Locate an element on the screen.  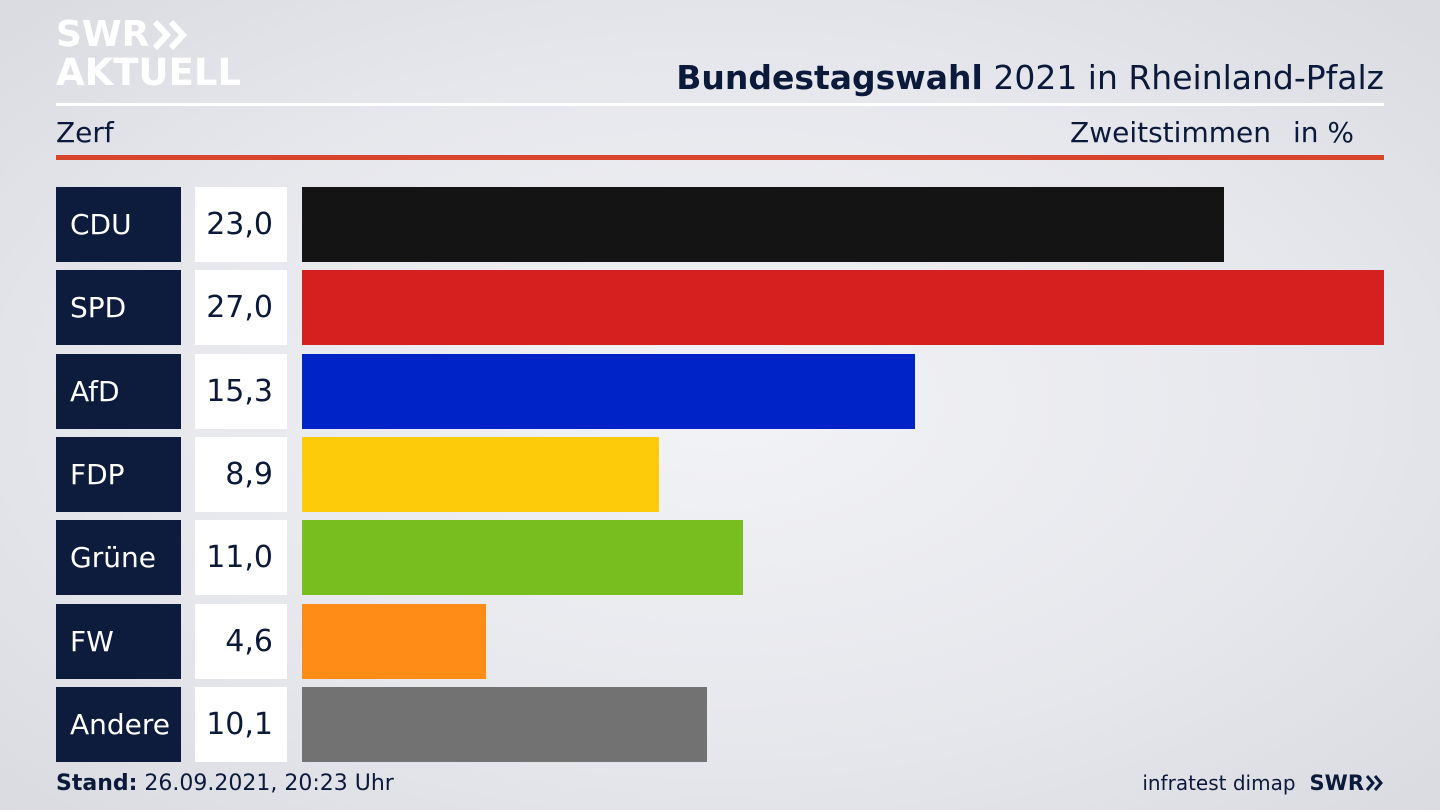
source-credit: infratest dimap SWR is located at coordinates (1263, 783).